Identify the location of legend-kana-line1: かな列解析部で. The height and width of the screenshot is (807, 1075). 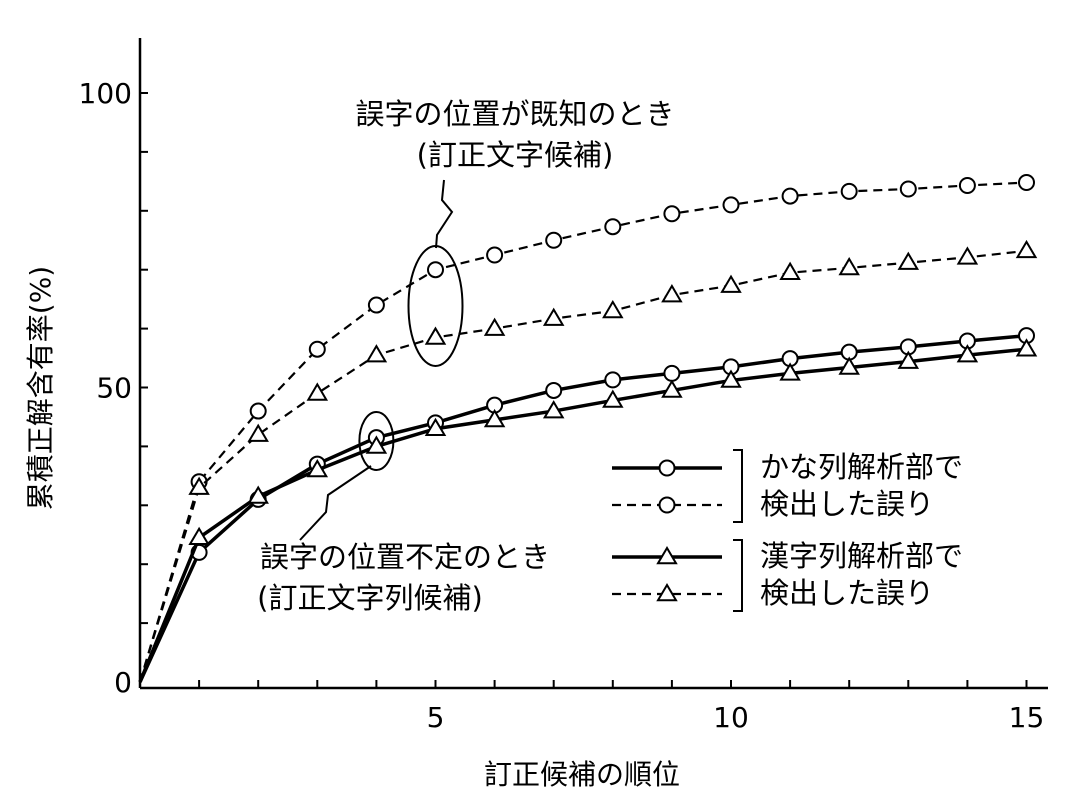
(861, 467).